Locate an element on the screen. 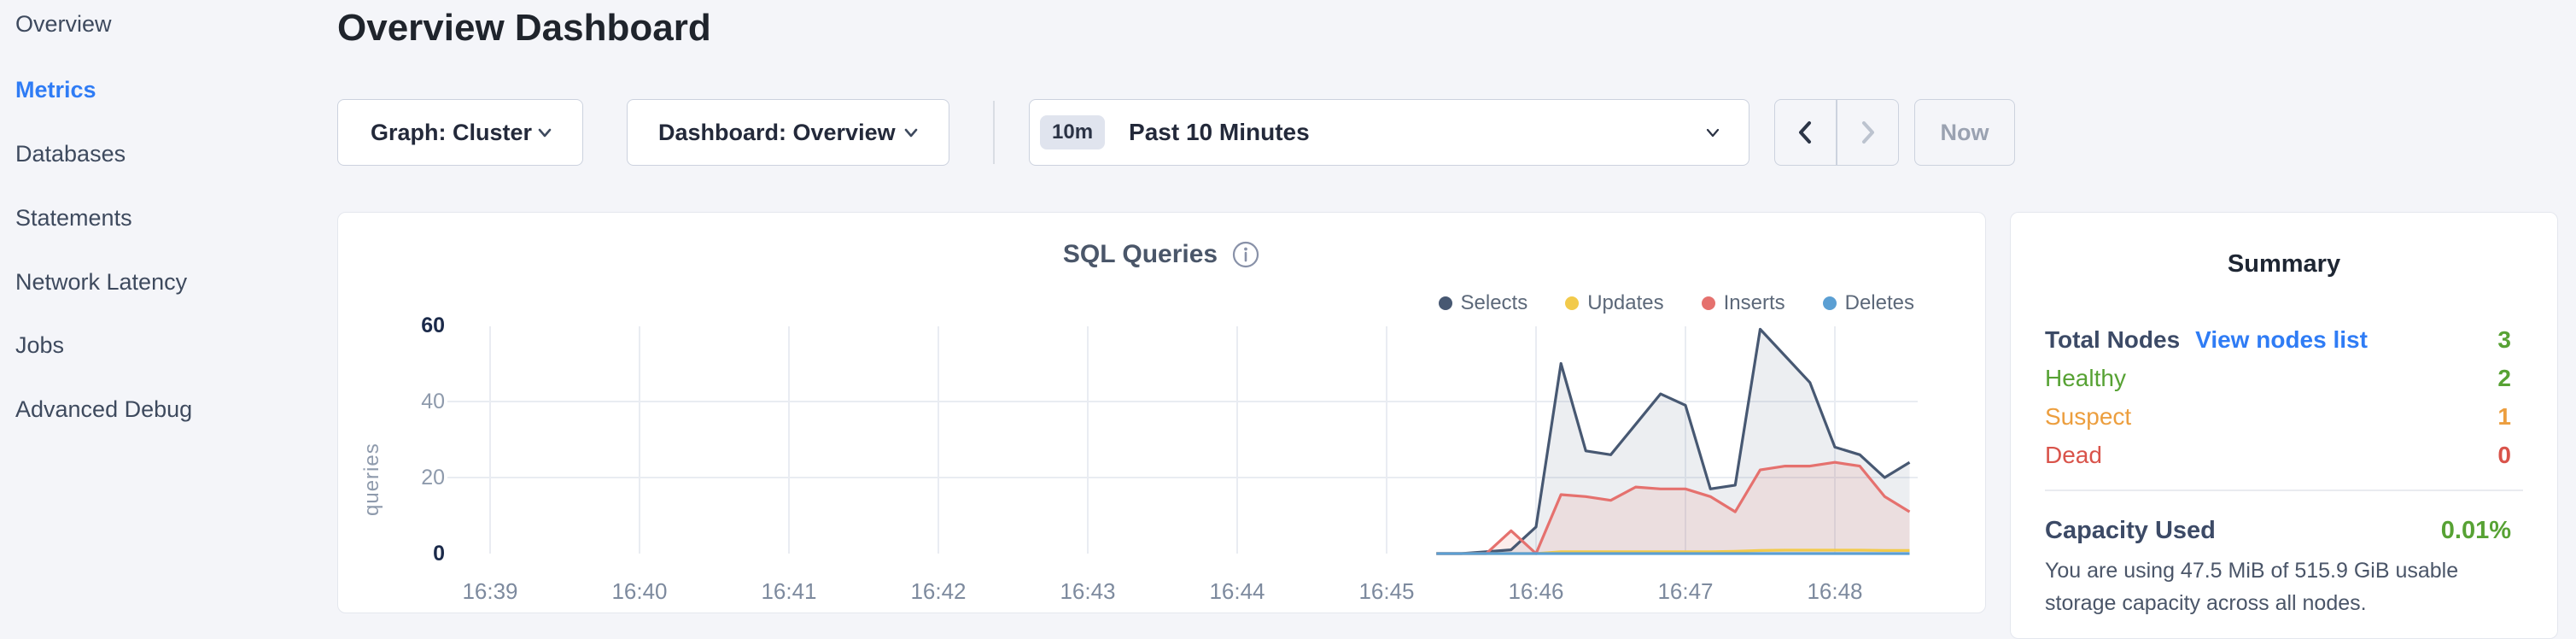 This screenshot has height=639, width=2576. legend-label: Inserts is located at coordinates (1754, 302).